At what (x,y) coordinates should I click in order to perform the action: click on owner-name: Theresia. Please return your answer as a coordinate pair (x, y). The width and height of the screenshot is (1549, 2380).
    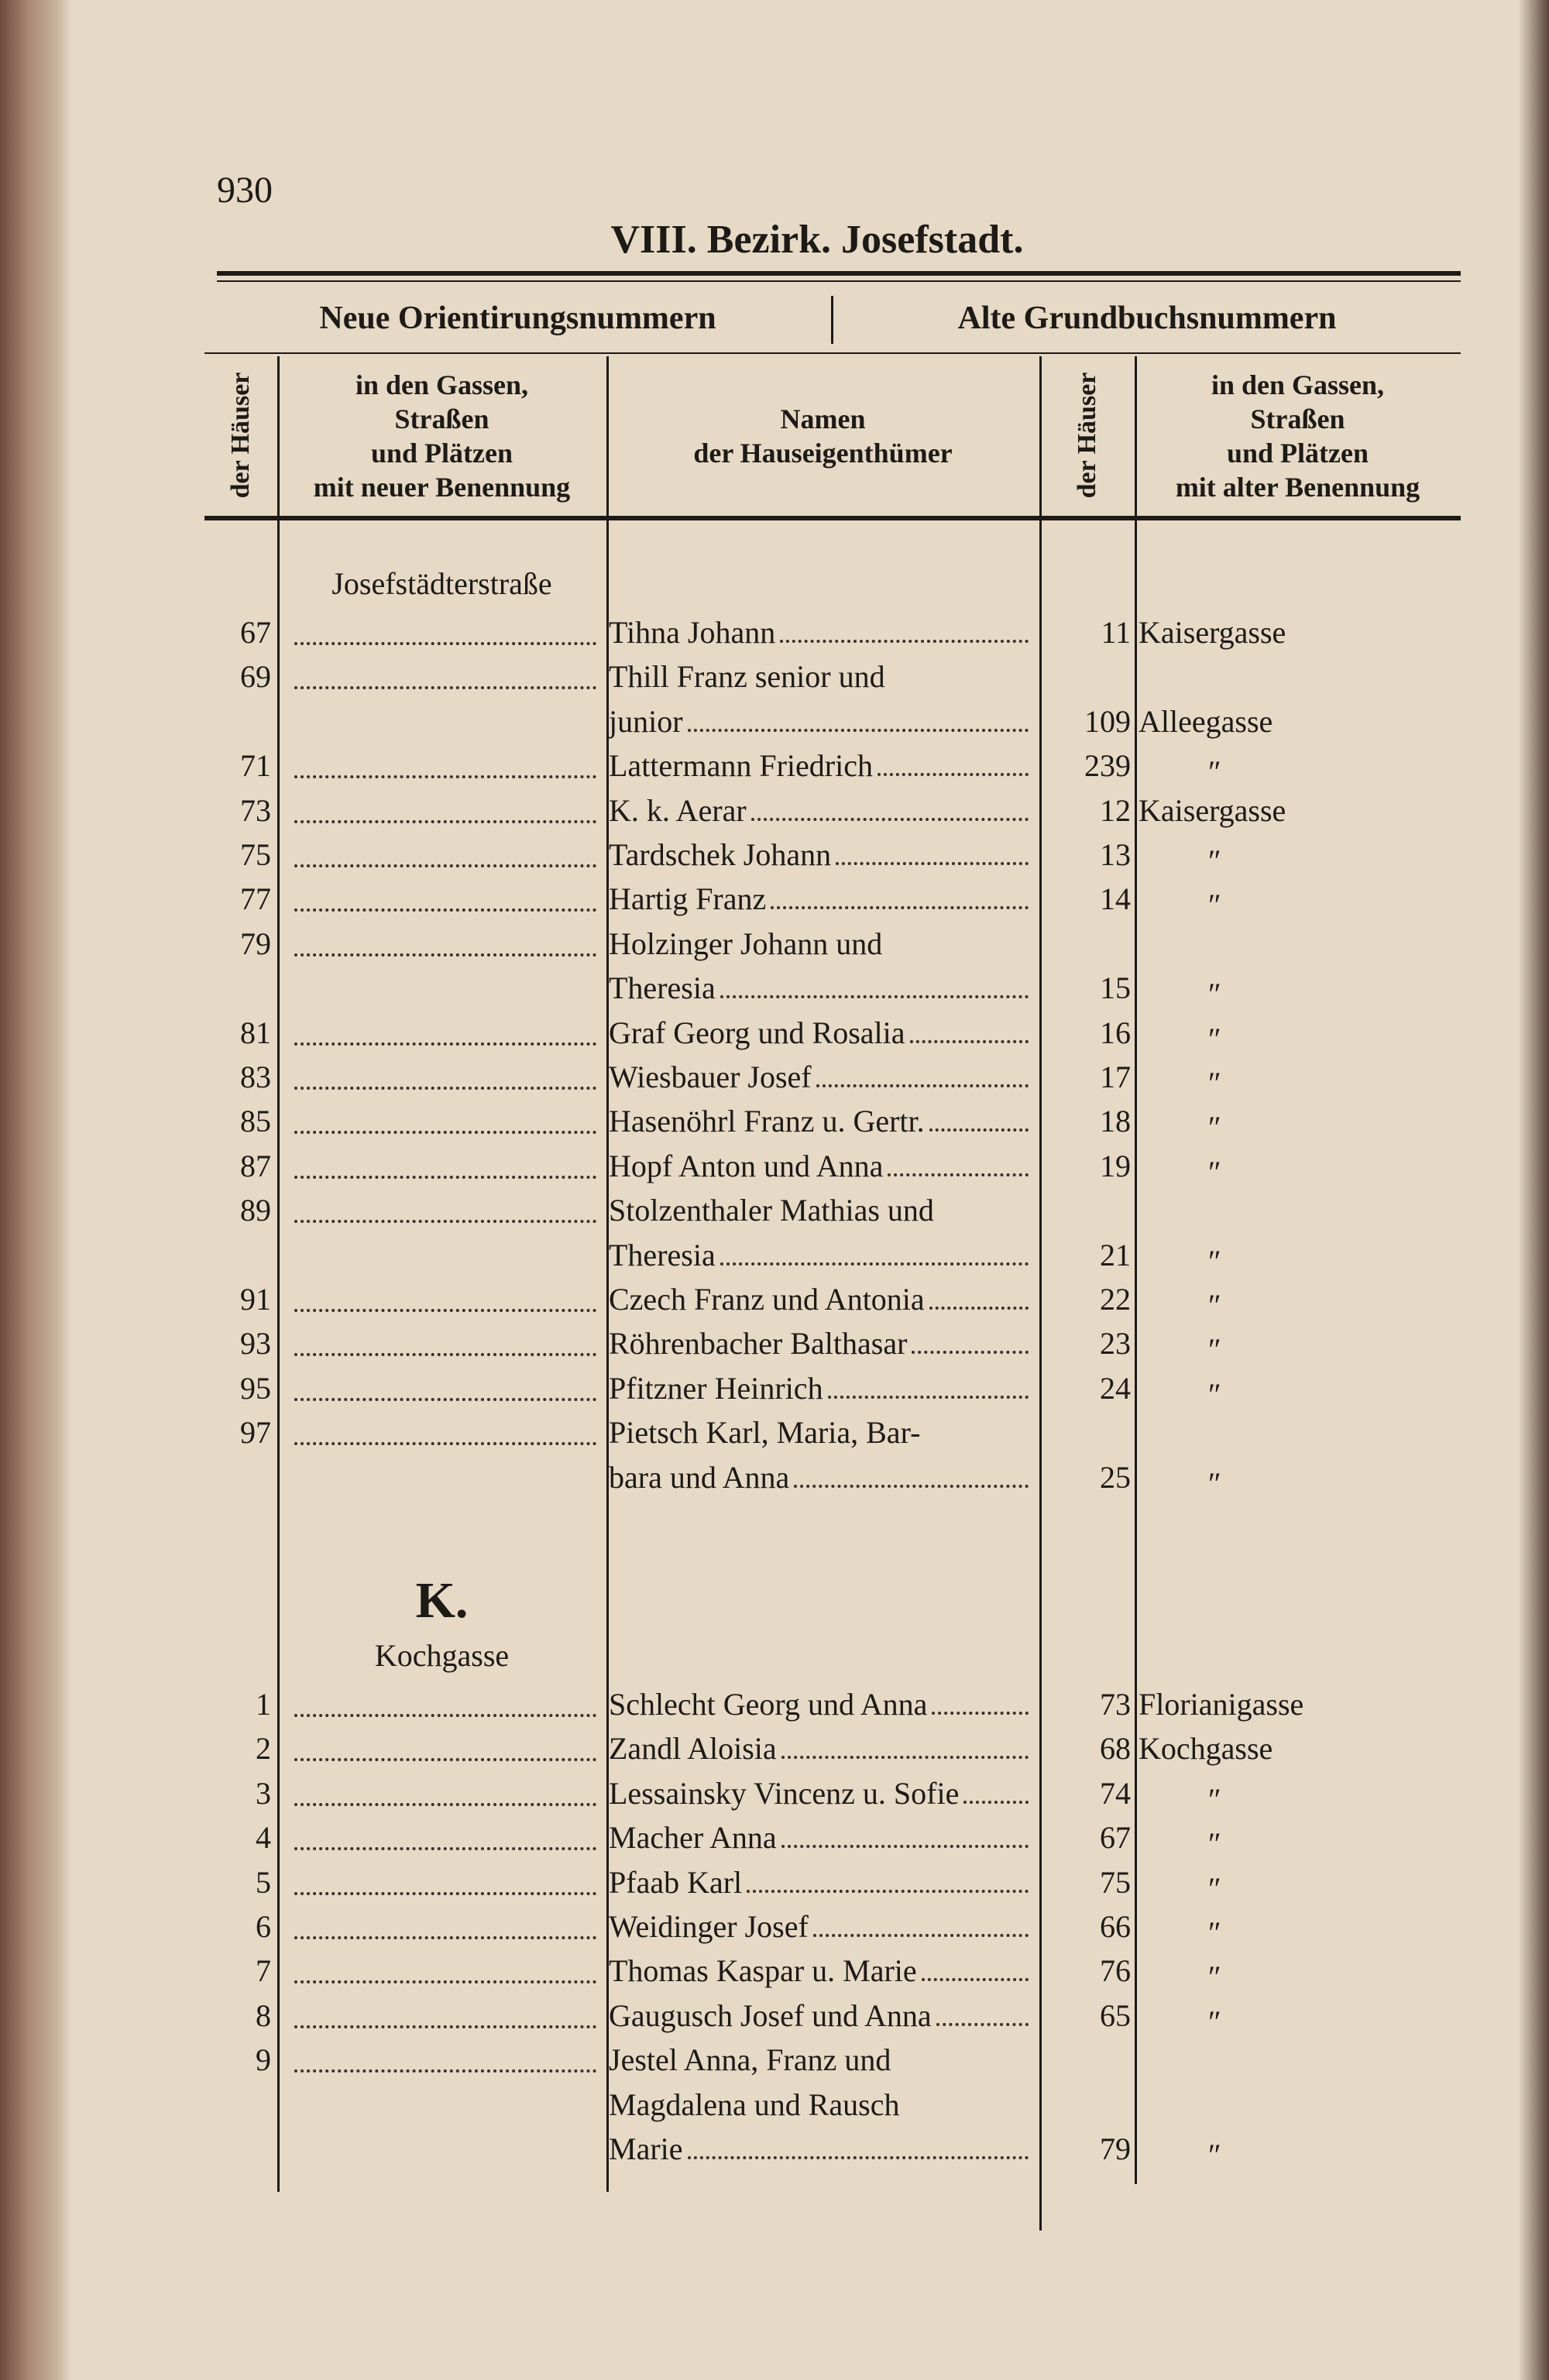
    Looking at the image, I should click on (821, 1254).